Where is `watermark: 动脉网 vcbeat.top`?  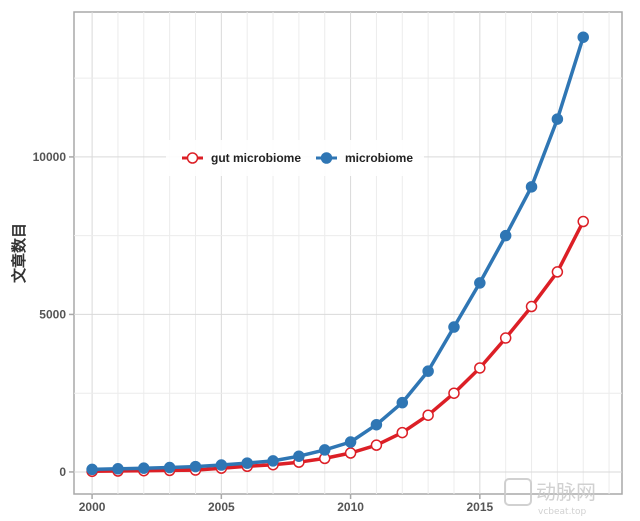
watermark: 动脉网 vcbeat.top is located at coordinates (550, 497).